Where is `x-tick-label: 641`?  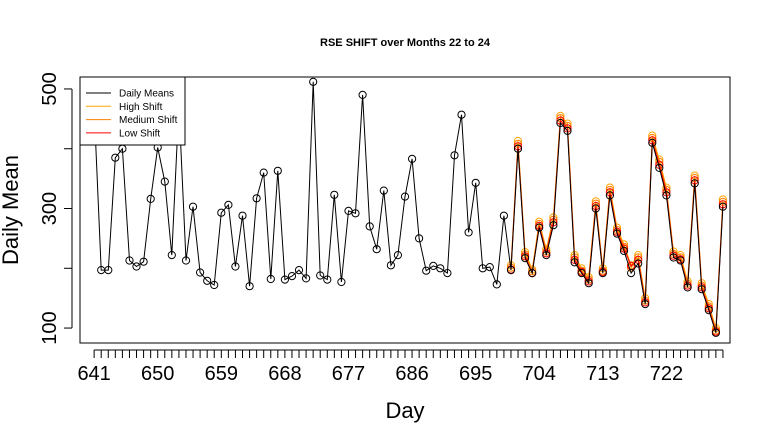
x-tick-label: 641 is located at coordinates (93, 374).